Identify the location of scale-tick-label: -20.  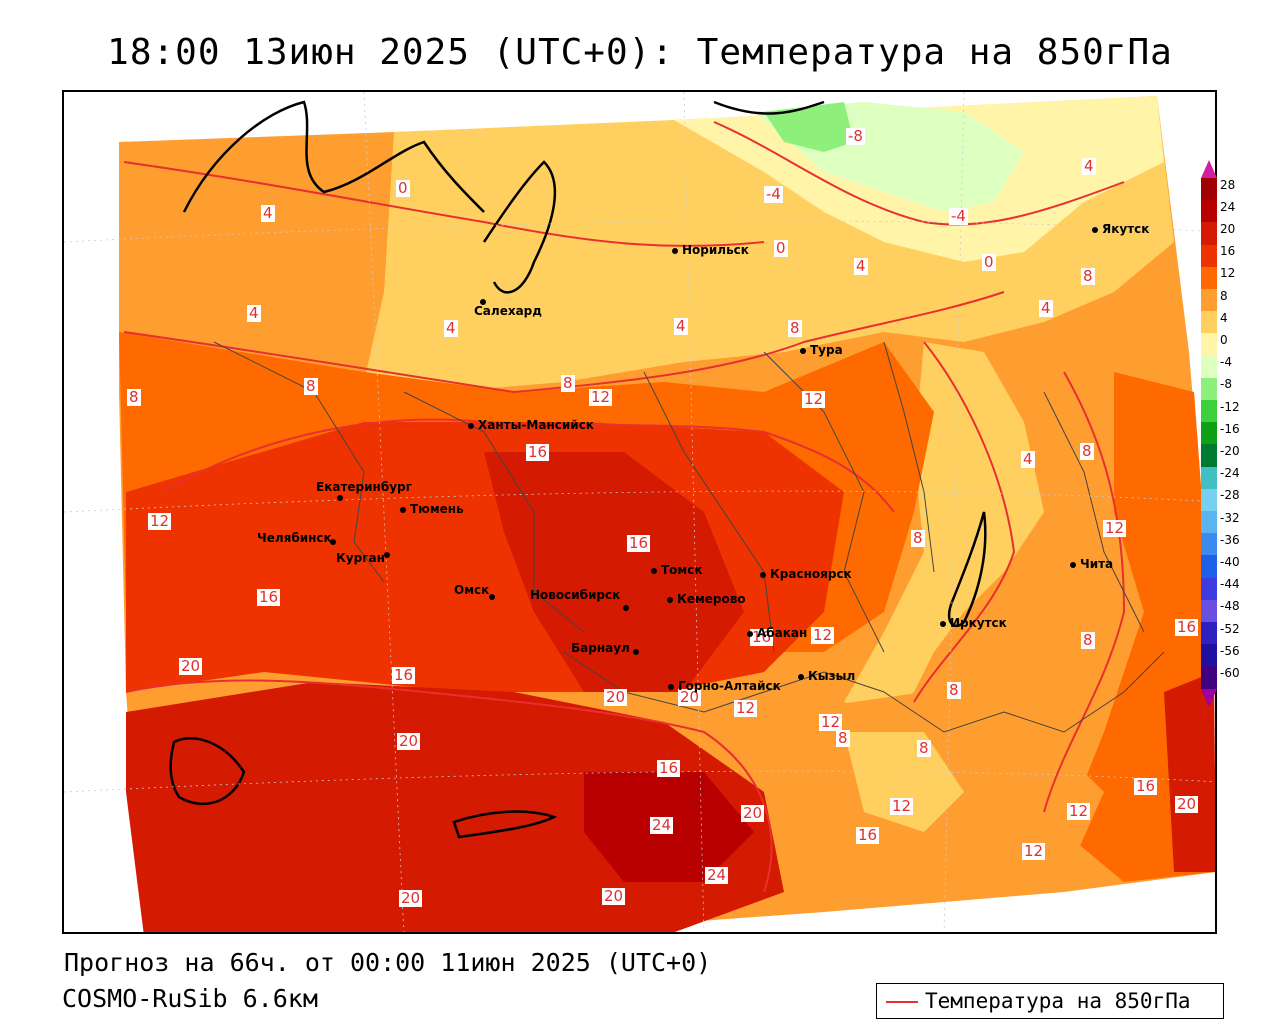
(1230, 451).